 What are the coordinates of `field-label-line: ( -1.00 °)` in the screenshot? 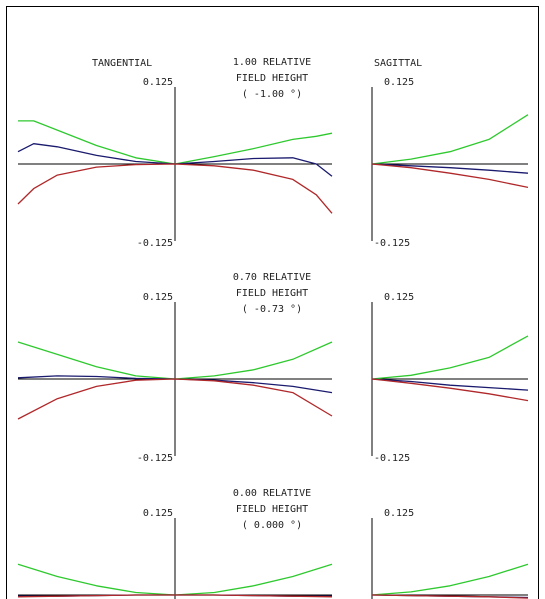 It's located at (272, 94).